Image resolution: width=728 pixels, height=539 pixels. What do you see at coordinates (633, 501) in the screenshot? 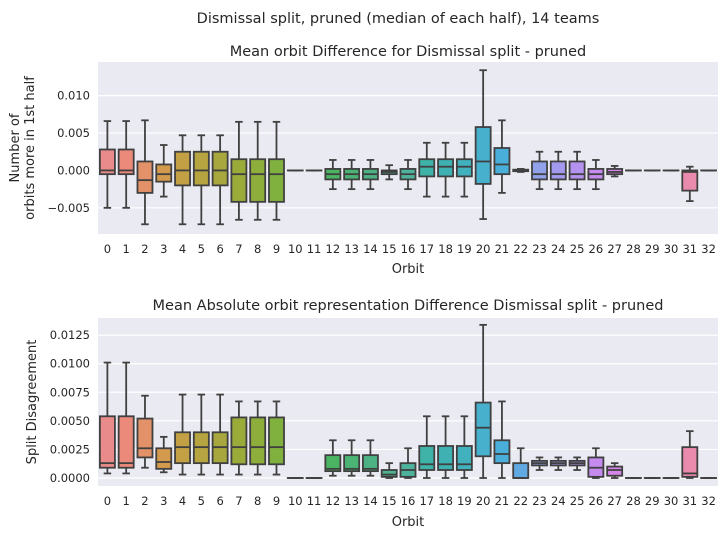
I see `x-tick-label: 28` at bounding box center [633, 501].